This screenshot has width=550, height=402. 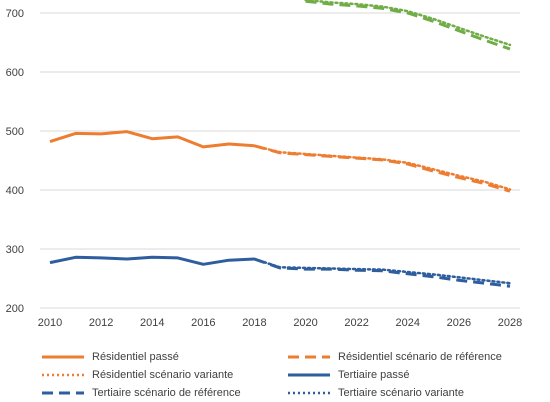 What do you see at coordinates (15, 250) in the screenshot?
I see `y-tick-label: 300` at bounding box center [15, 250].